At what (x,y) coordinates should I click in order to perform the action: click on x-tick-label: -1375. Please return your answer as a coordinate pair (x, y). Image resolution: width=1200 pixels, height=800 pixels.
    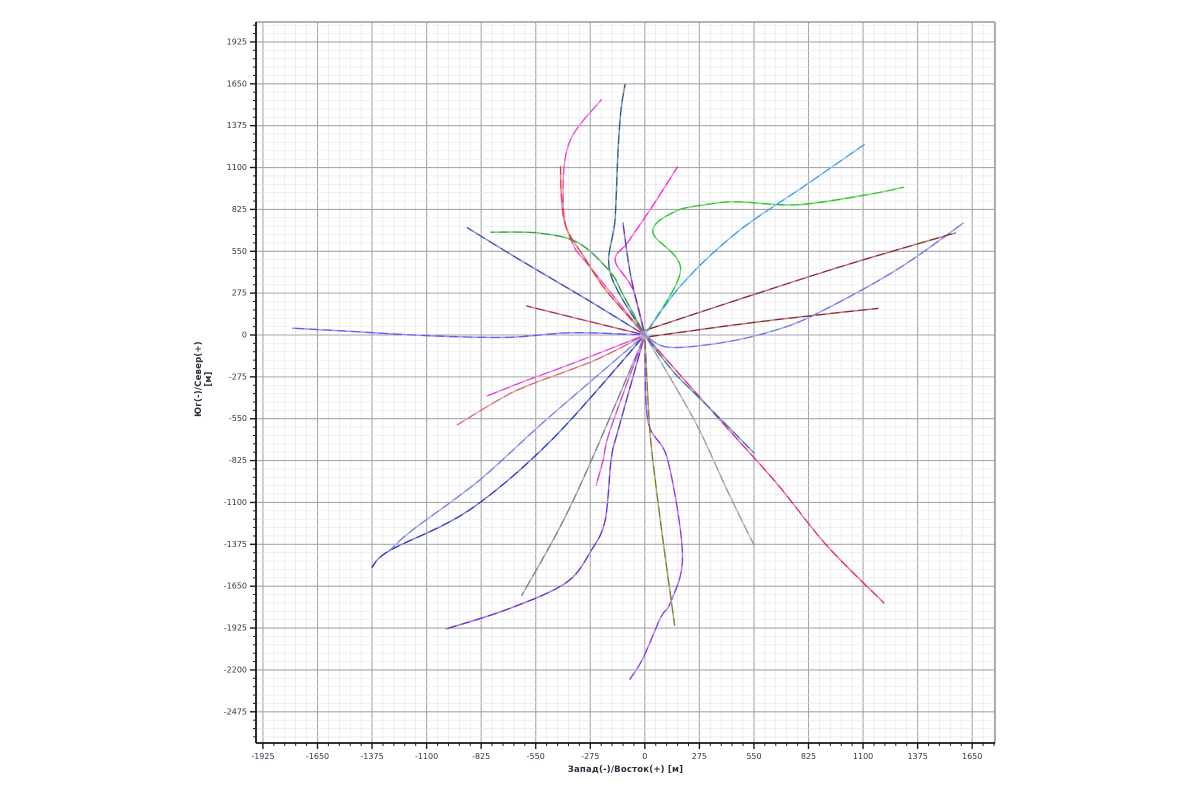
    Looking at the image, I should click on (371, 756).